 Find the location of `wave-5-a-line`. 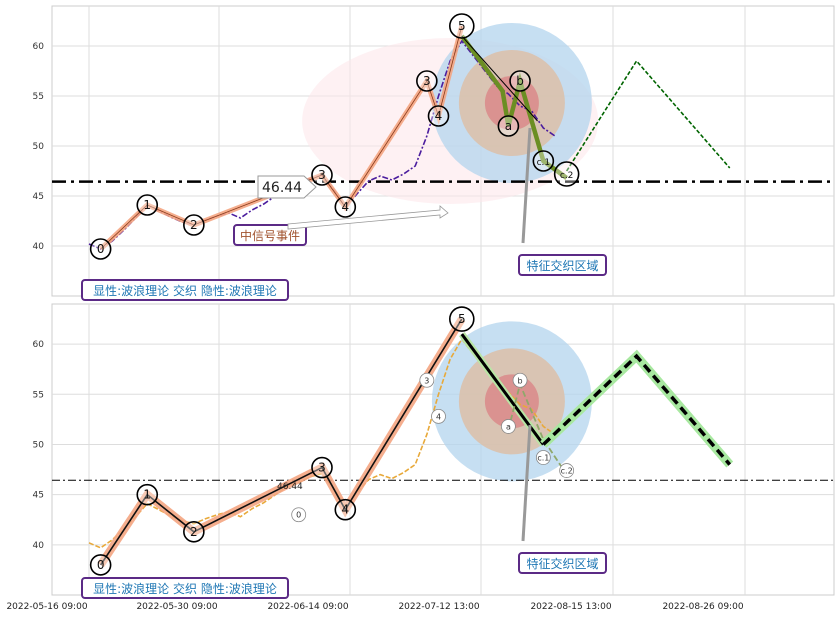

wave-5-a-line is located at coordinates (499, 78).